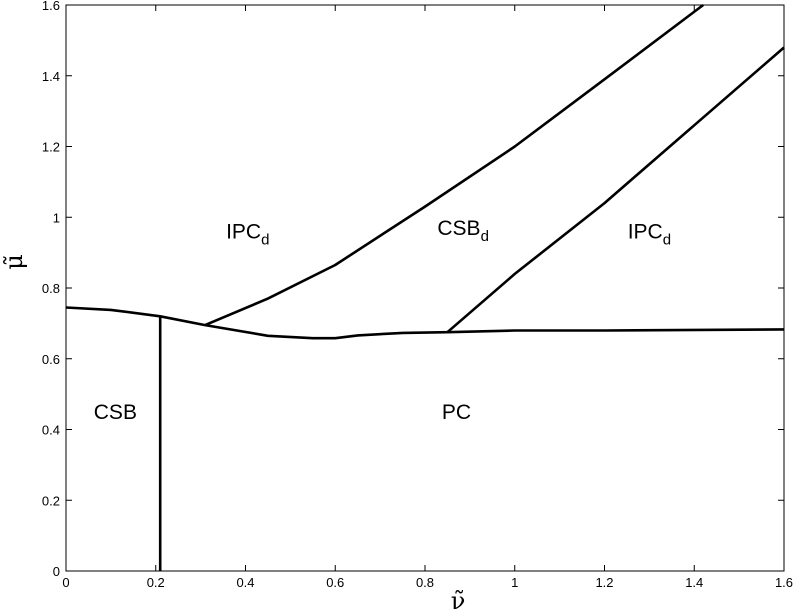 This screenshot has width=797, height=614. Describe the element at coordinates (51, 76) in the screenshot. I see `y-tick-label: 1.4` at that location.